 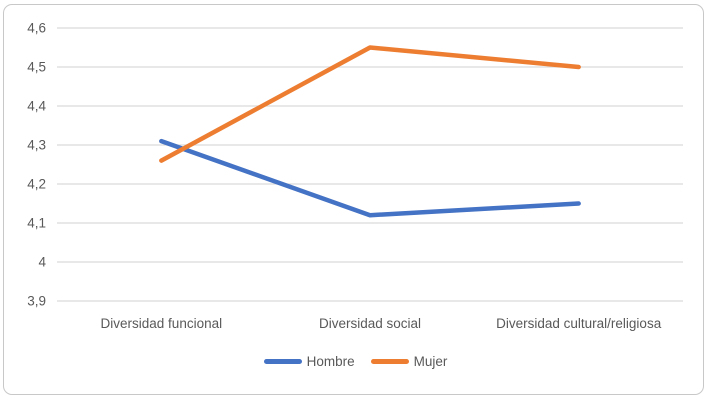 What do you see at coordinates (370, 323) in the screenshot?
I see `x-category-label: Diversidad social` at bounding box center [370, 323].